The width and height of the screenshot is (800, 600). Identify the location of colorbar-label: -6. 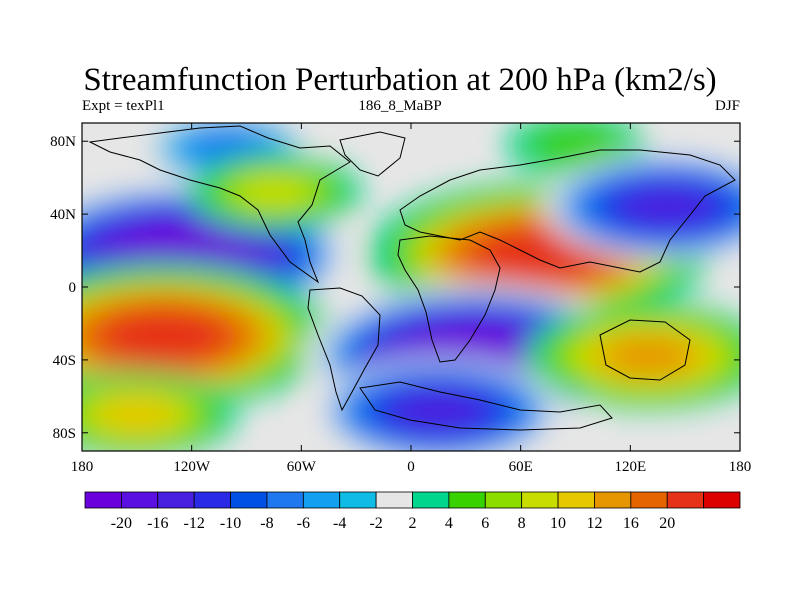
(303, 523).